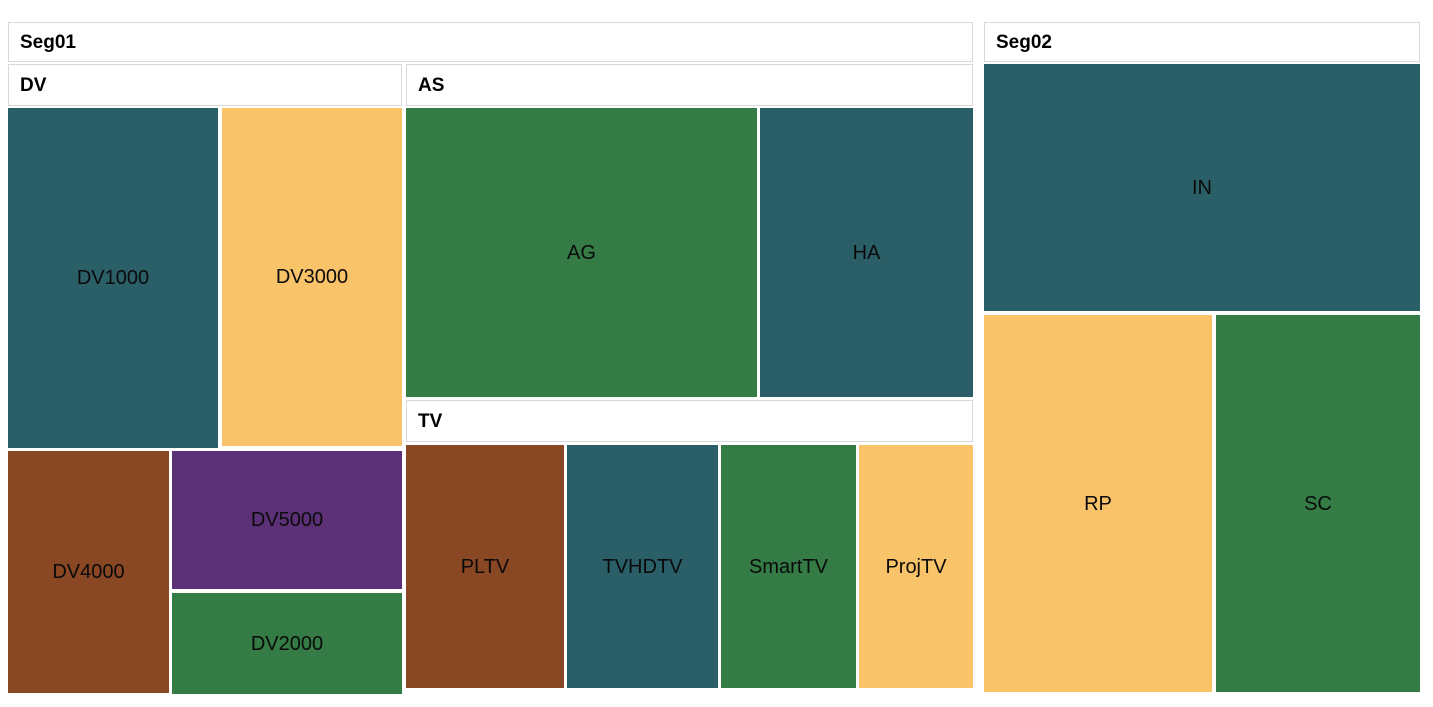 This screenshot has width=1433, height=707. What do you see at coordinates (689, 85) in the screenshot?
I see `group-header-as: AS` at bounding box center [689, 85].